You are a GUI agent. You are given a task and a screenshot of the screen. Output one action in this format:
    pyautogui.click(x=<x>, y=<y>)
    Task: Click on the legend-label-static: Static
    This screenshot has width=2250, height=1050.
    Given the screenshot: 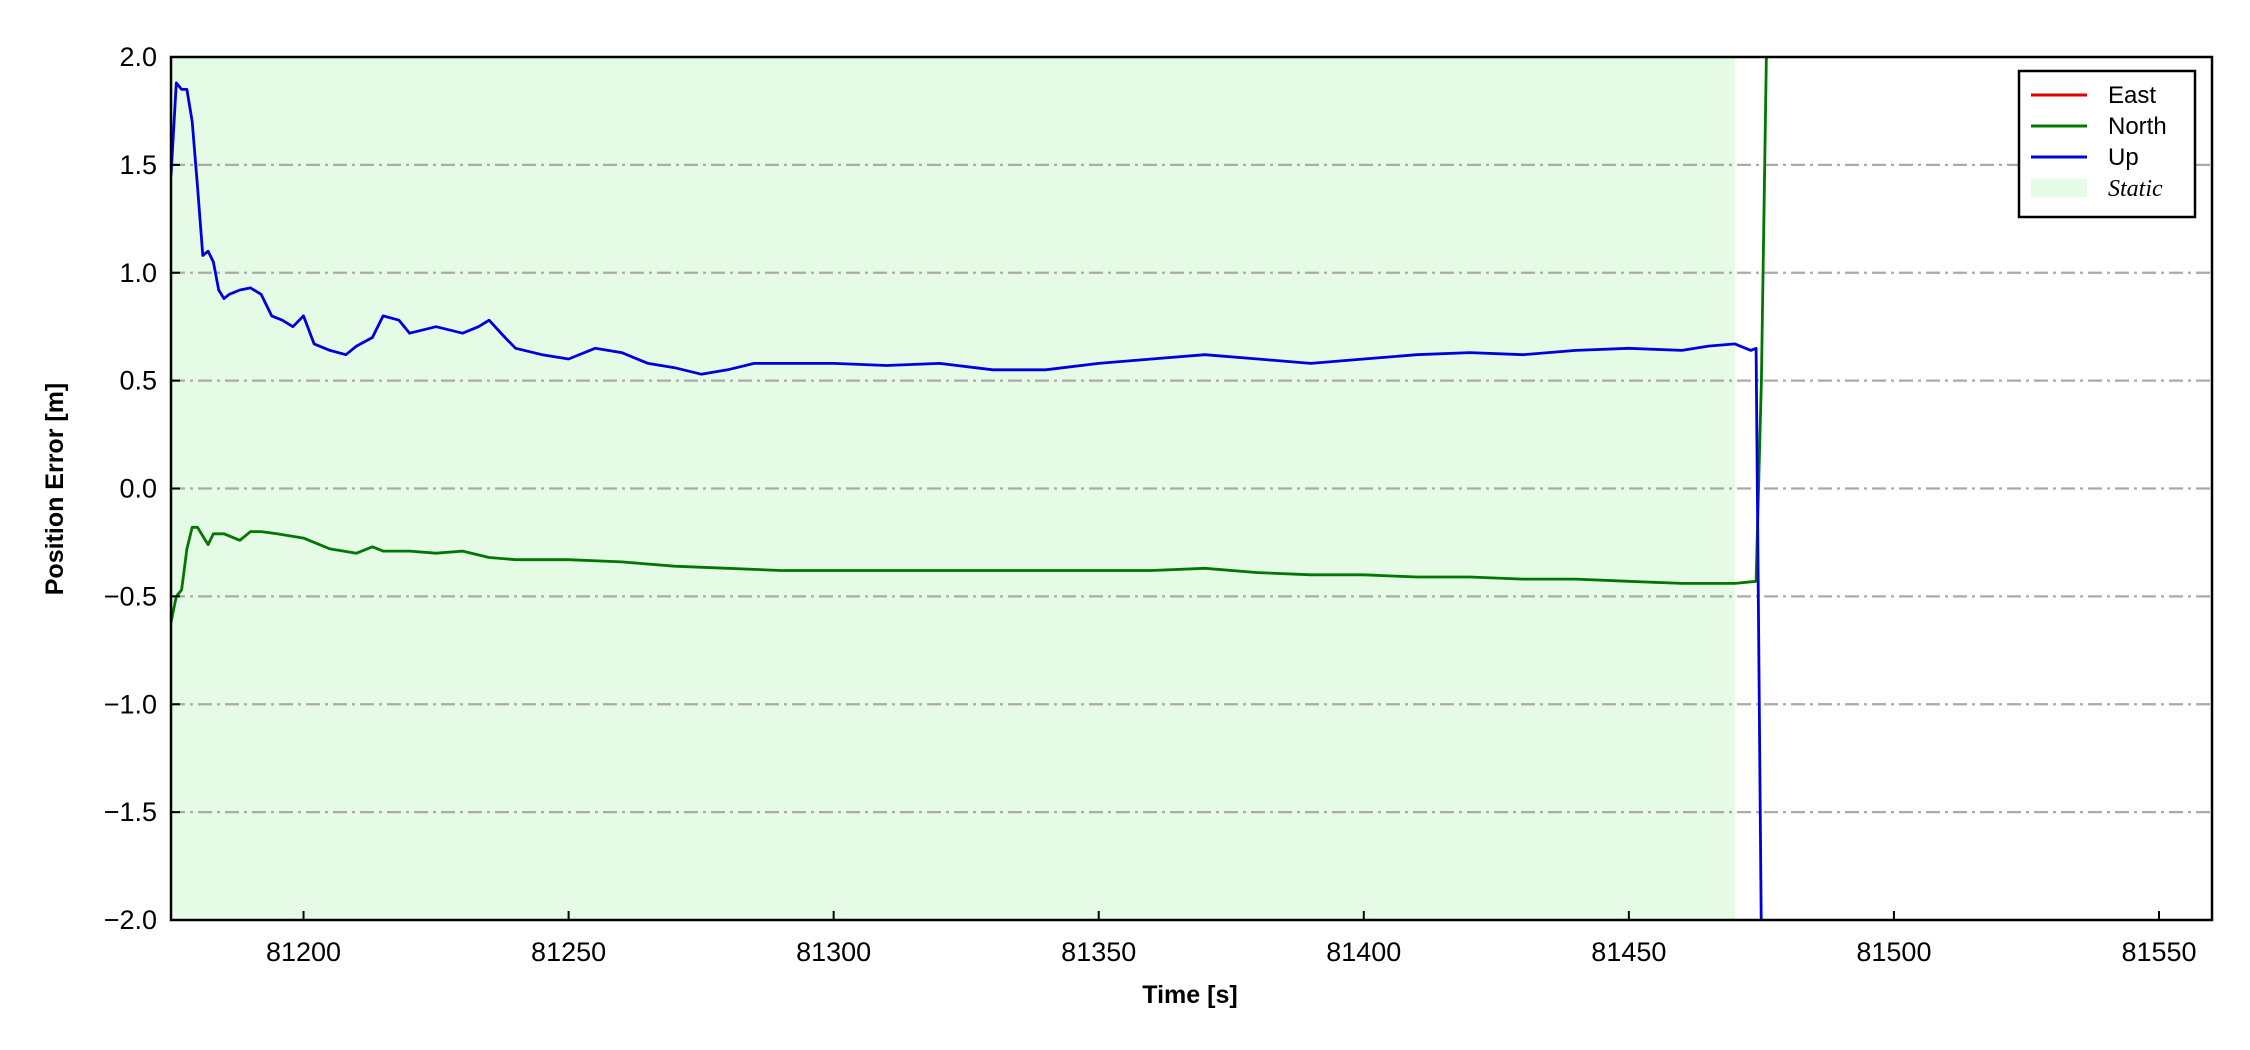 What is the action you would take?
    pyautogui.click(x=2135, y=189)
    